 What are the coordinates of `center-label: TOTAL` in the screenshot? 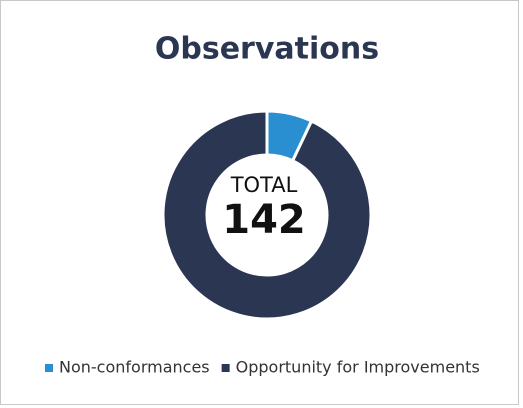 It's located at (264, 185).